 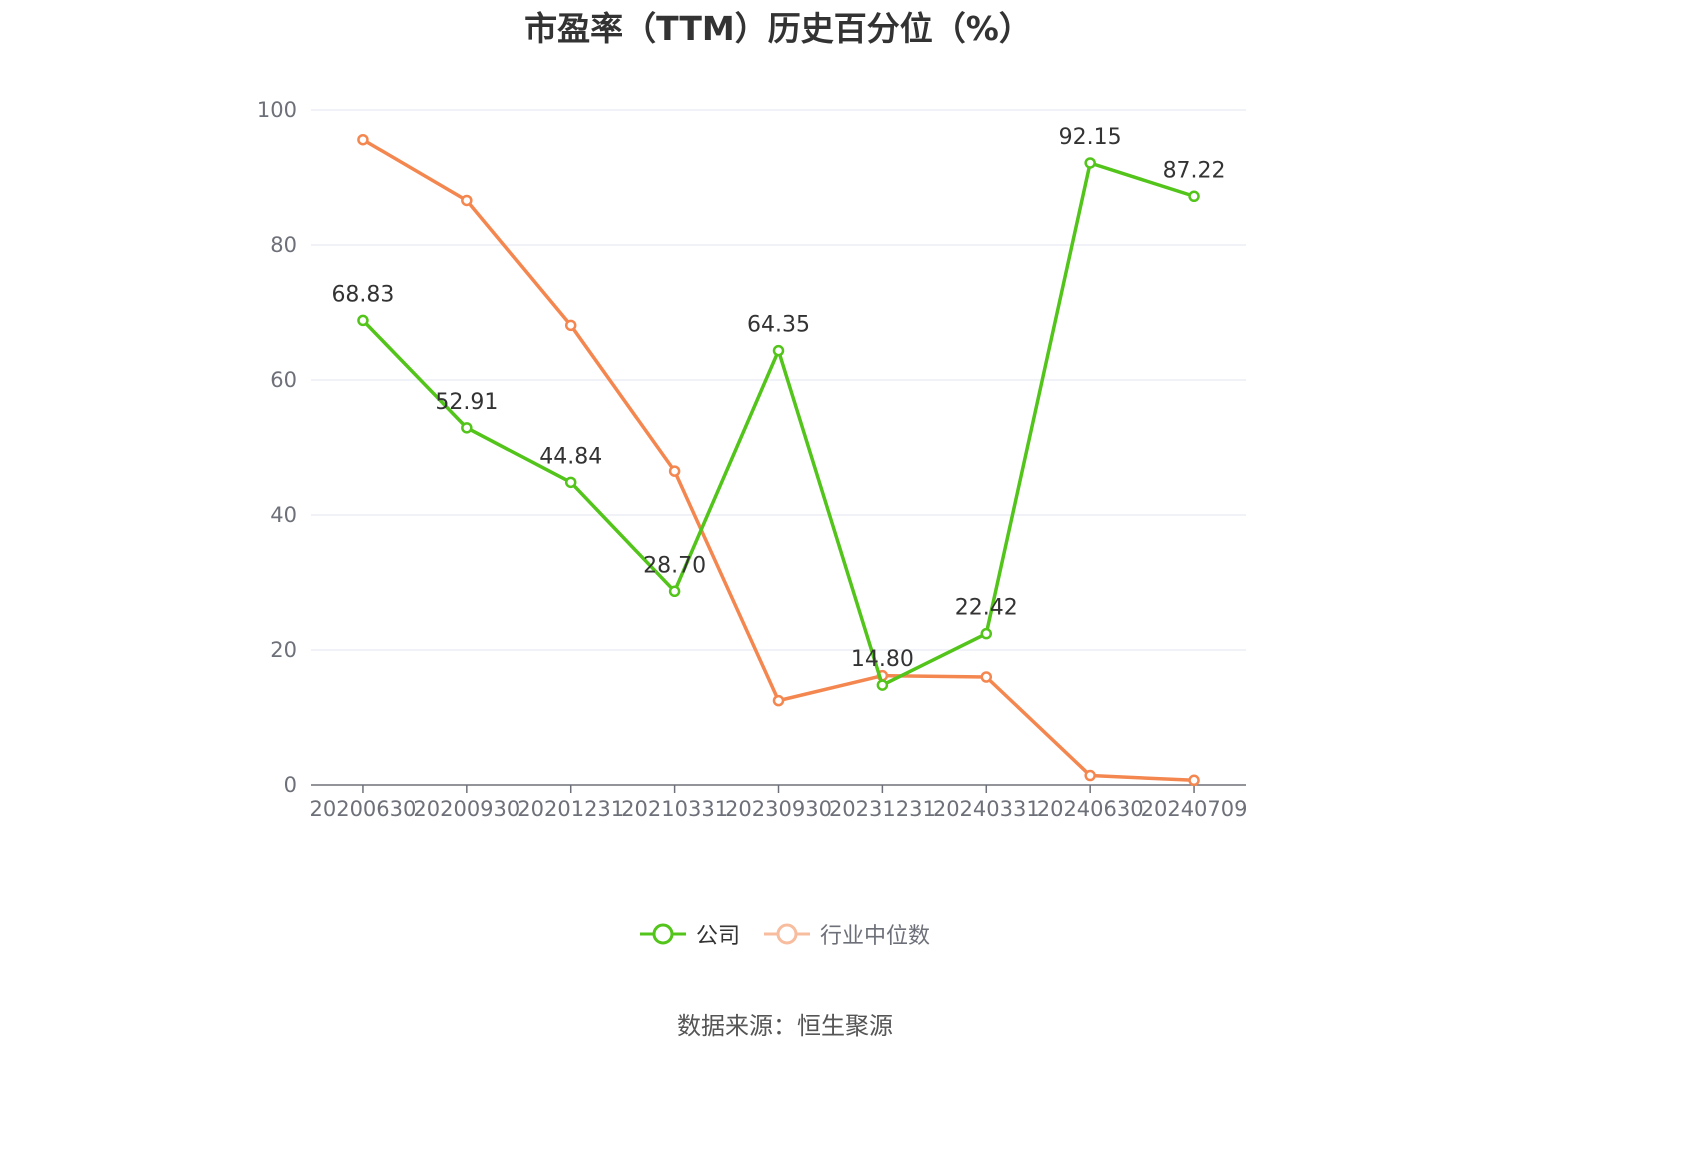 I want to click on x-tick-label: 20230930, so click(x=778, y=809).